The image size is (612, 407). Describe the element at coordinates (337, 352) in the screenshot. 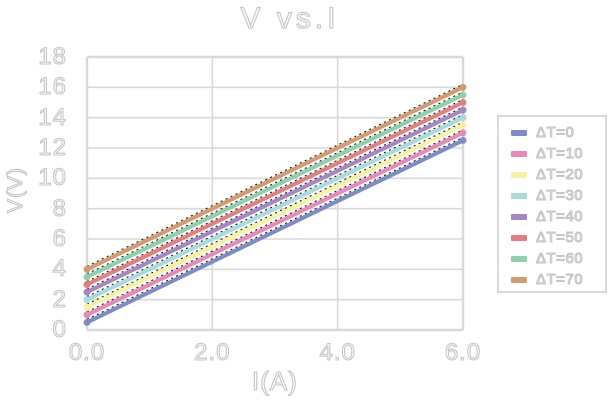

I see `x-tick-label: 4.0` at that location.